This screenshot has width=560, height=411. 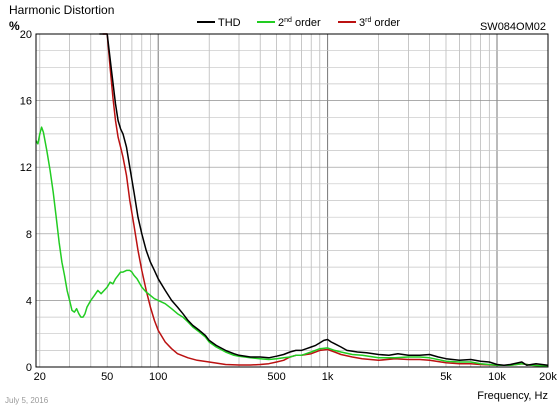 I want to click on y-tick-label: 20, so click(x=26, y=35).